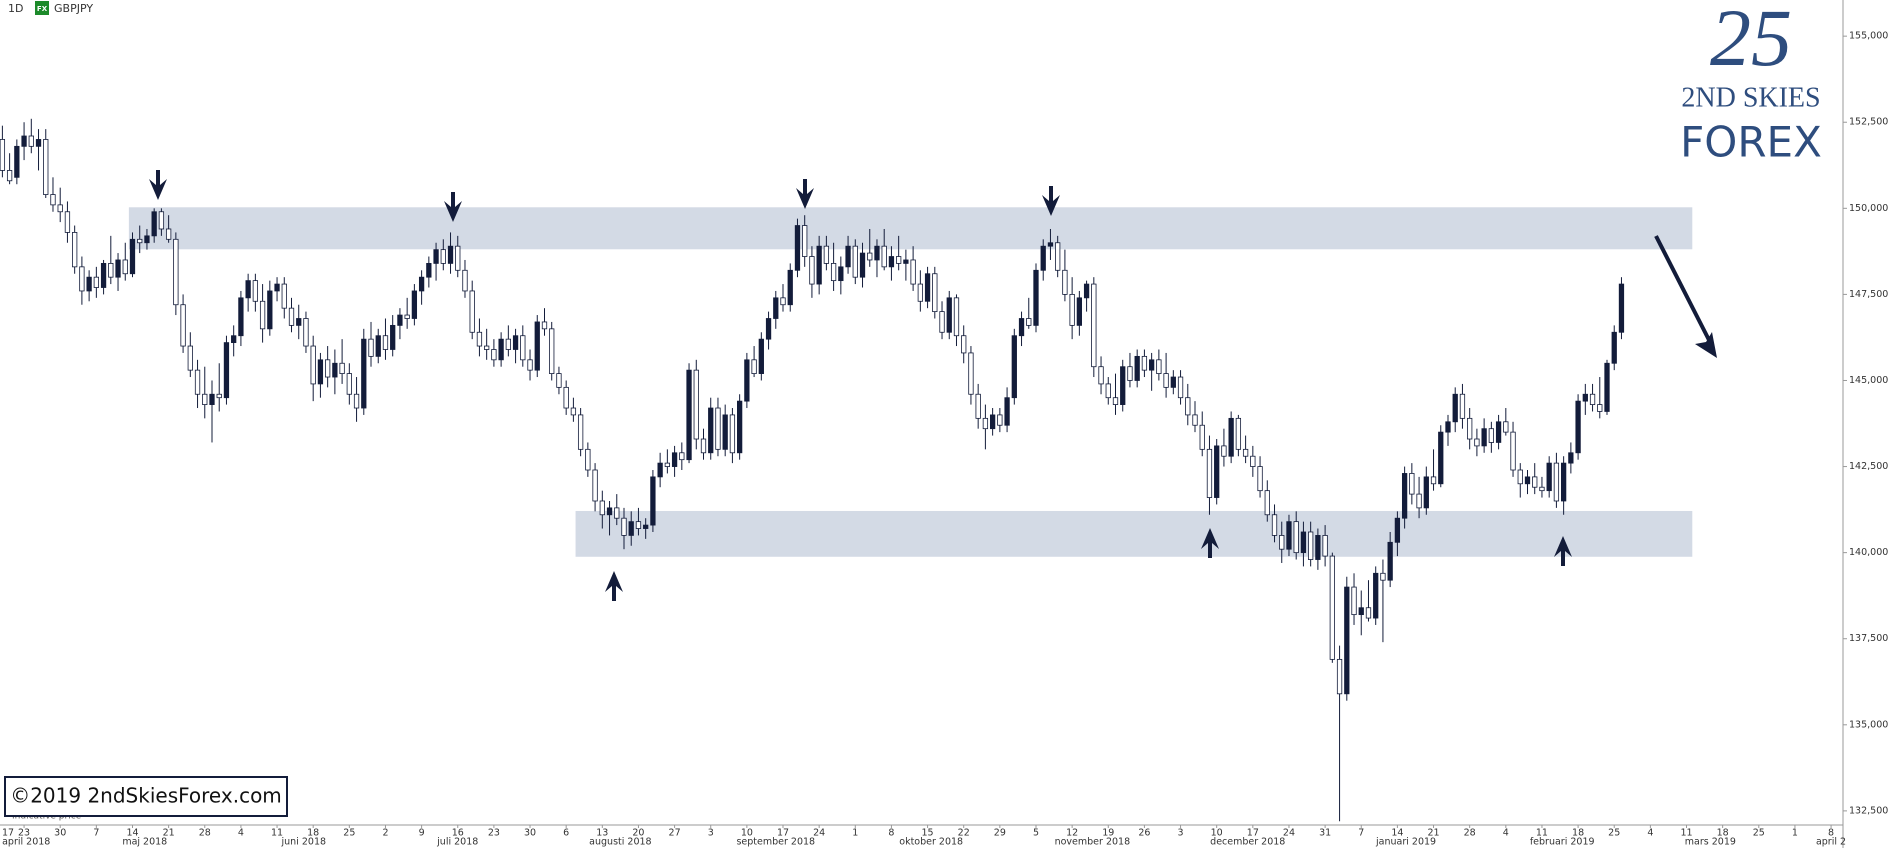 The width and height of the screenshot is (1889, 848). Describe the element at coordinates (1181, 833) in the screenshot. I see `x-tick-label: 3` at that location.